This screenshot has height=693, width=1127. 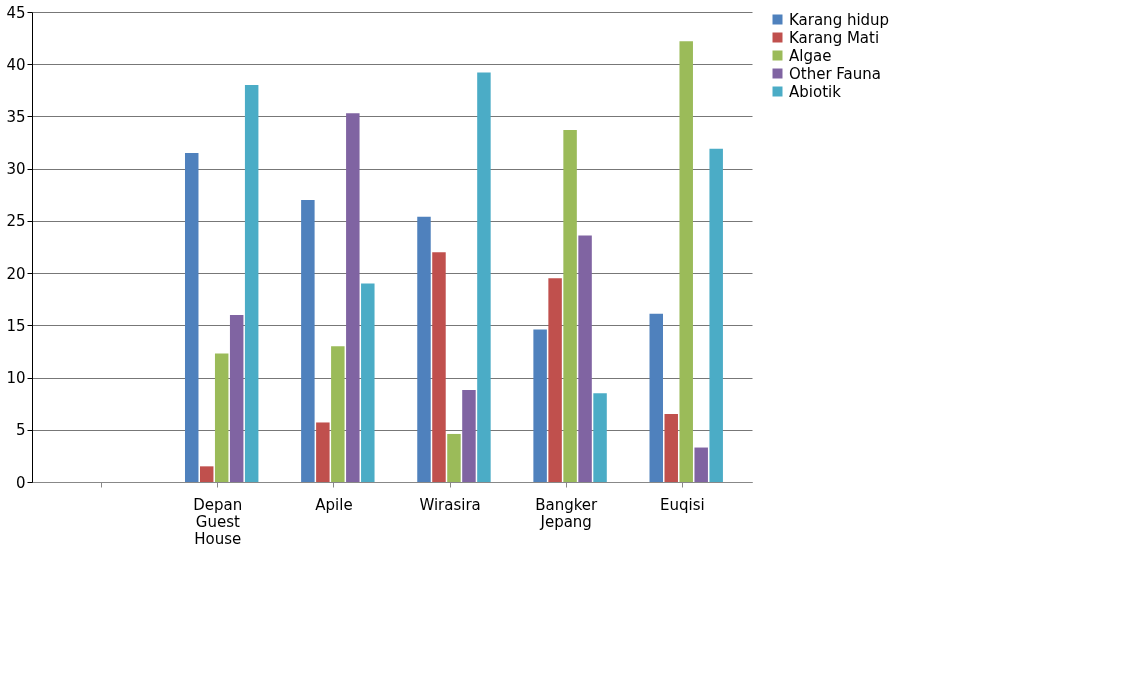 I want to click on x-tick-label: Bangker Jepang, so click(x=567, y=513).